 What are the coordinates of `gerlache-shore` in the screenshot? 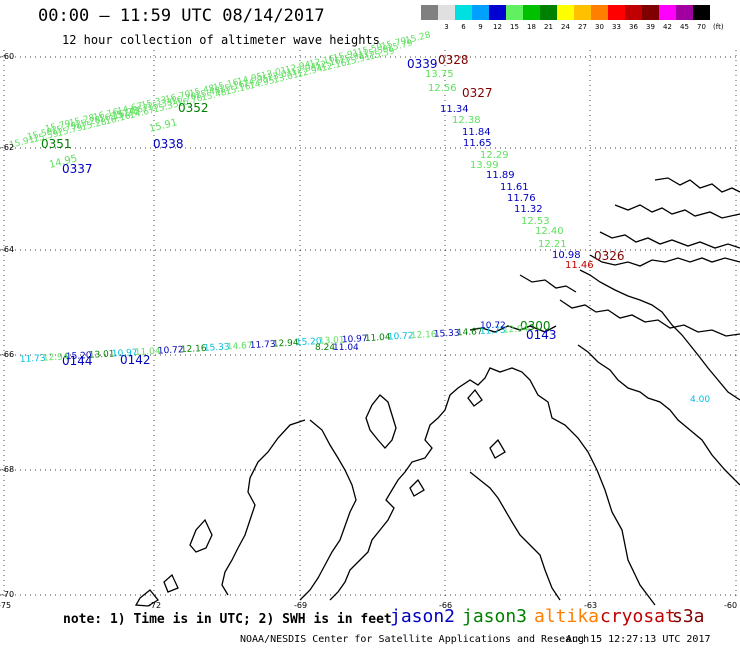 It's located at (649, 318).